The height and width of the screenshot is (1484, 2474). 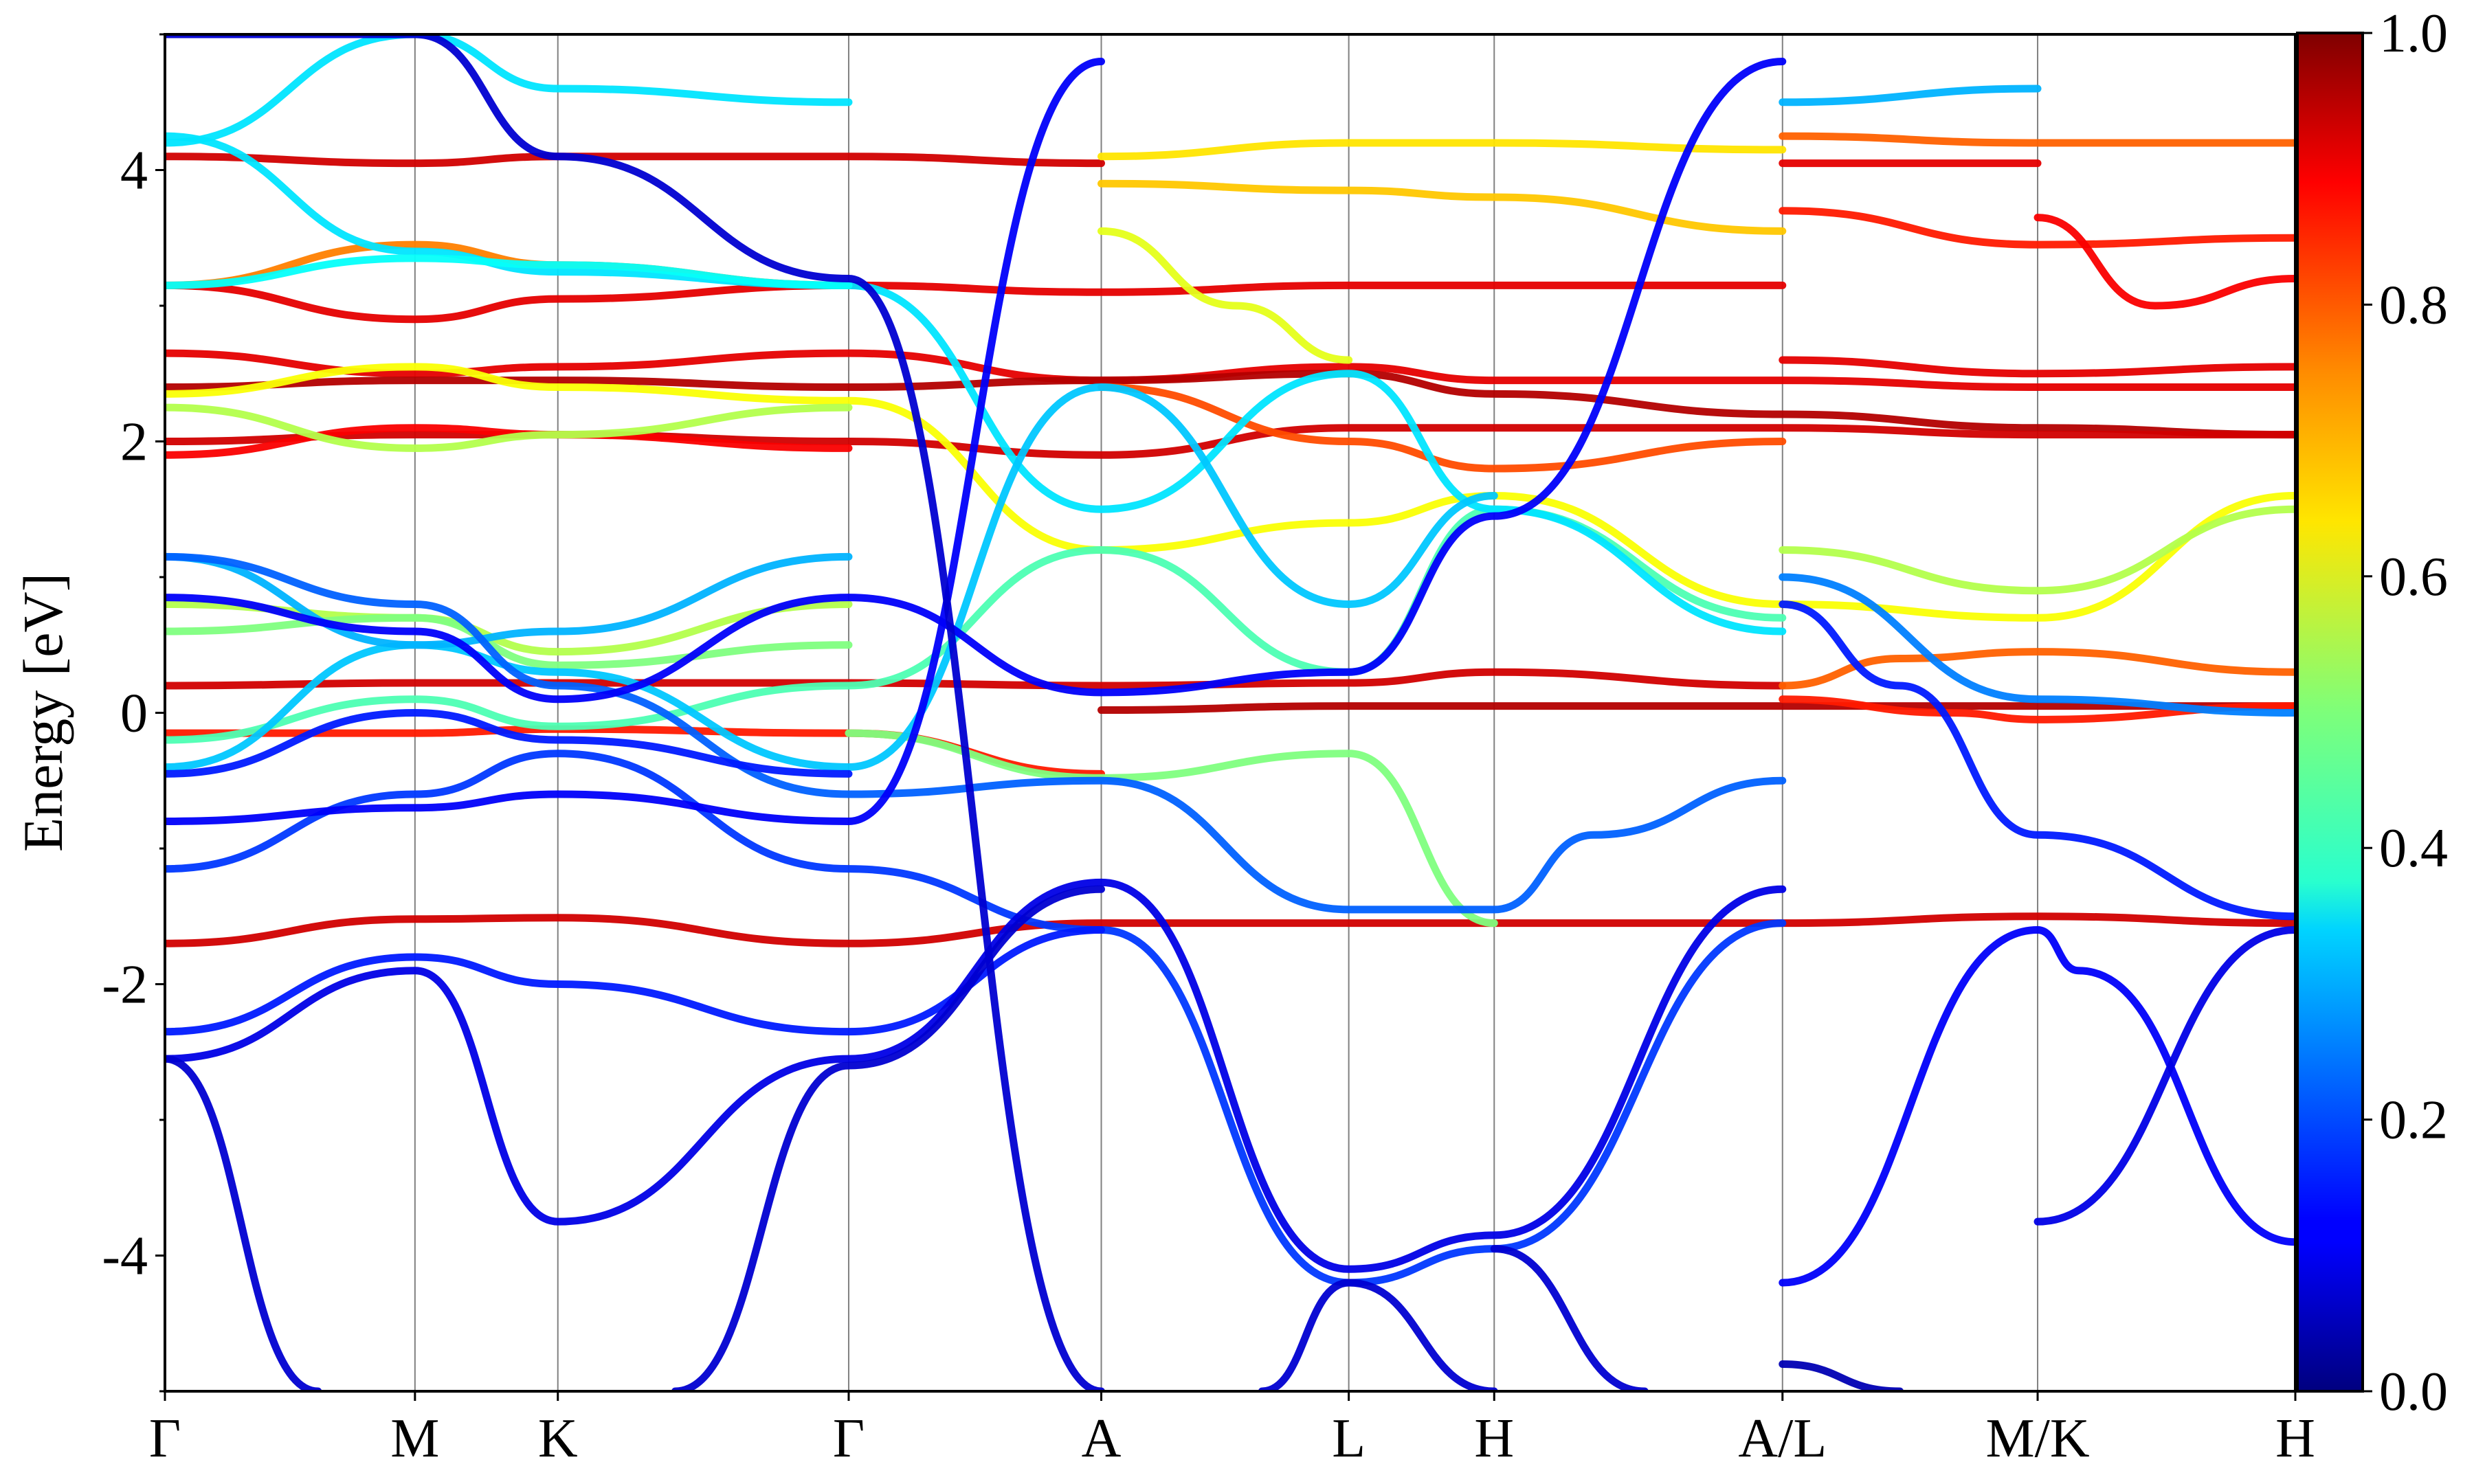 What do you see at coordinates (2413, 577) in the screenshot?
I see `colorbar-tick-label: 0.6` at bounding box center [2413, 577].